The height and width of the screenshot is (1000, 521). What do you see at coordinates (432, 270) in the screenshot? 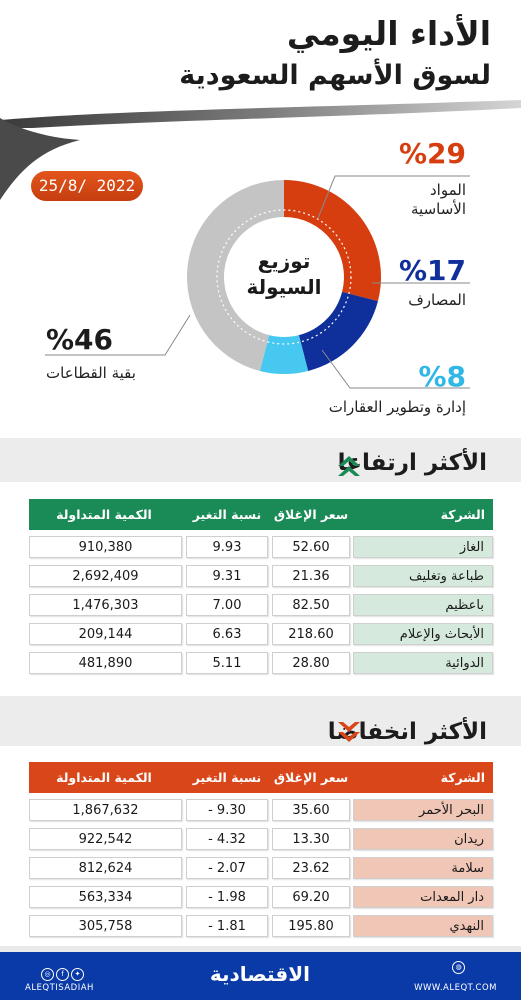
I see `banks-pct: %17` at bounding box center [432, 270].